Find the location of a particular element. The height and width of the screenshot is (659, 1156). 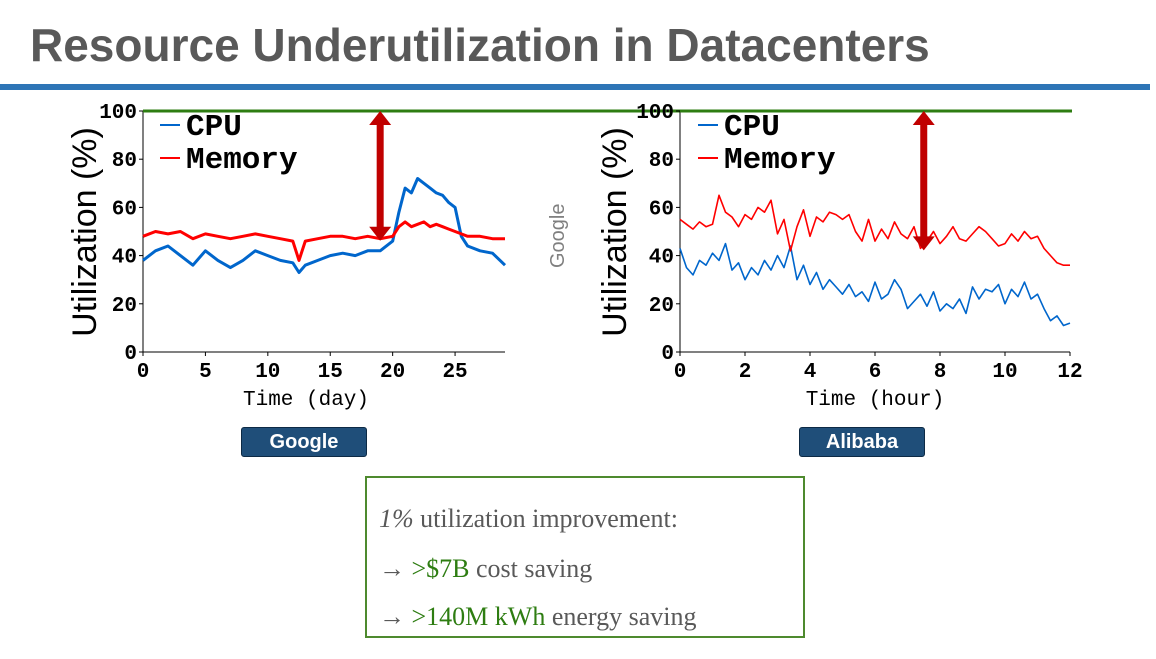

cost-saving-text: cost saving is located at coordinates (531, 568).